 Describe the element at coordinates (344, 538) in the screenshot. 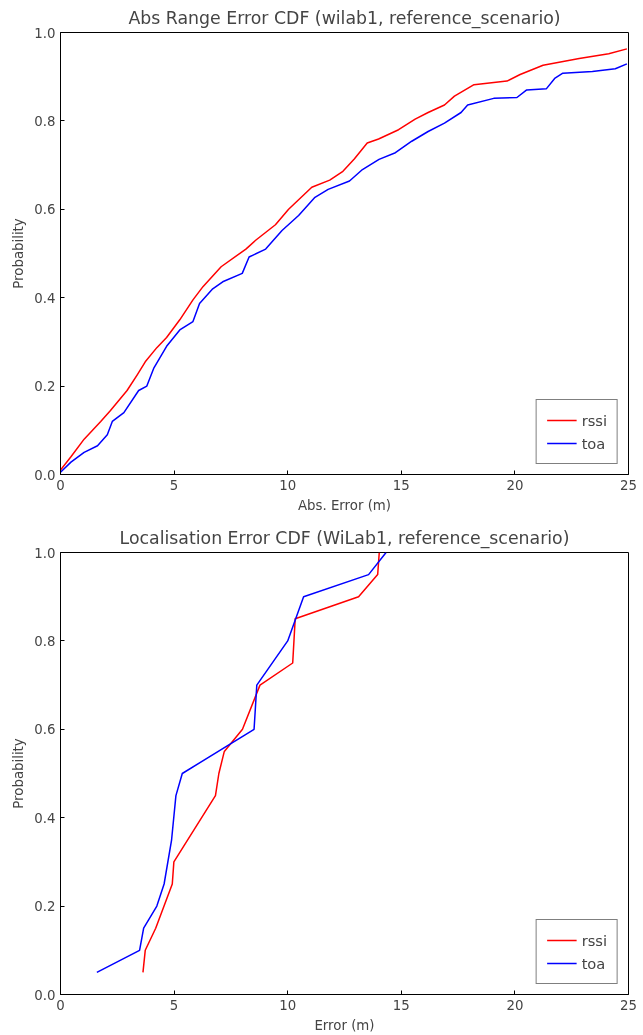

I see `chart-title: Localisation Error CDF (WiLab1, reference_scenario)` at that location.